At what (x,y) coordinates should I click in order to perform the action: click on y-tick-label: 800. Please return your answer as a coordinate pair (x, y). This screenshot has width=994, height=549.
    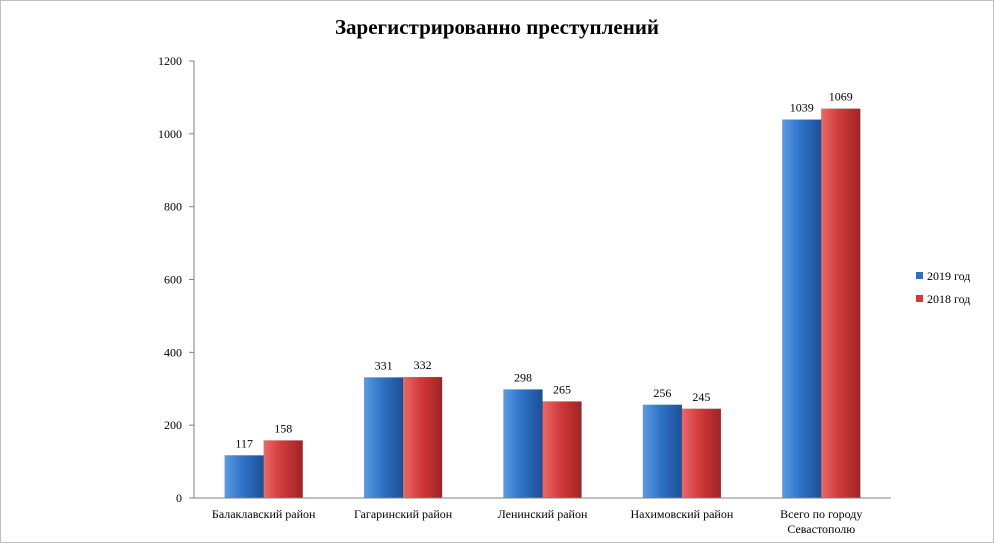
    Looking at the image, I should click on (173, 207).